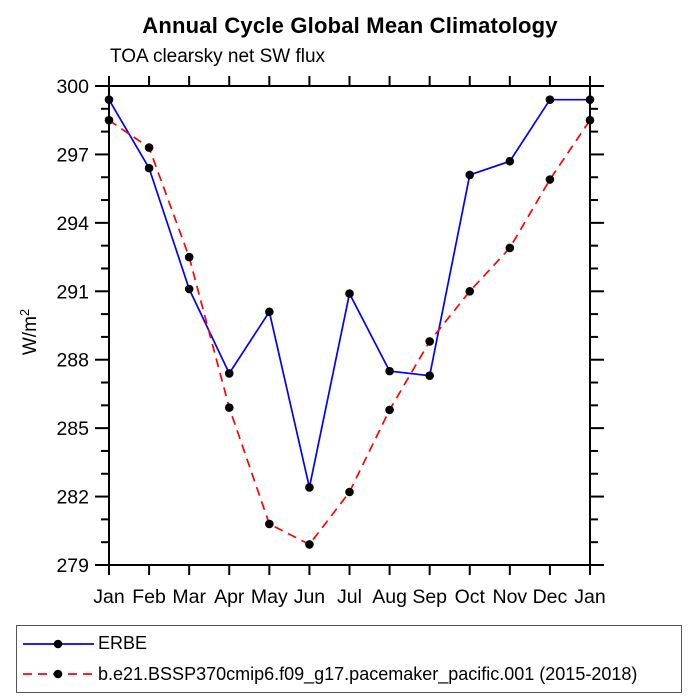 Image resolution: width=700 pixels, height=700 pixels. What do you see at coordinates (72, 155) in the screenshot?
I see `y-tick-label: 297` at bounding box center [72, 155].